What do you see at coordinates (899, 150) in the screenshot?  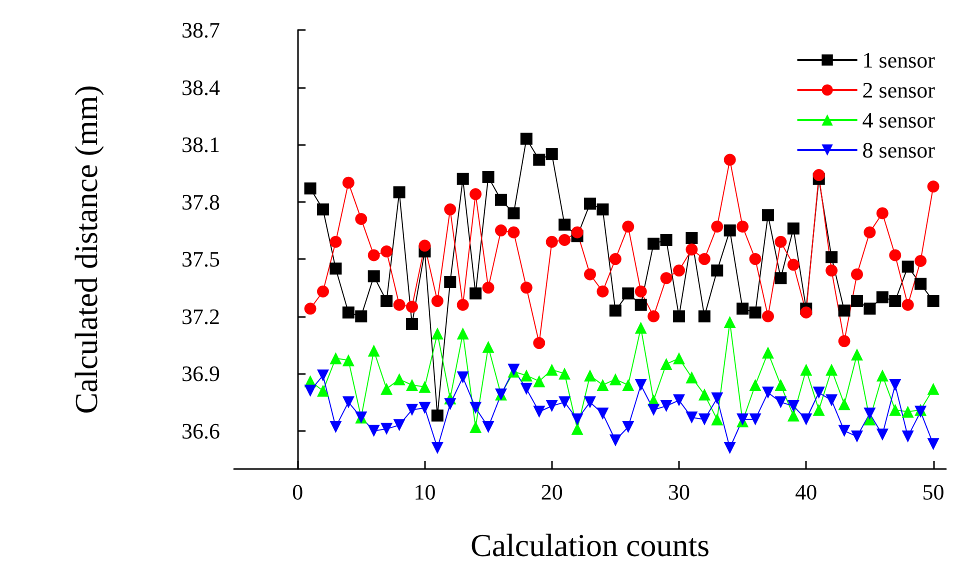 I see `legend-label: 8 sensor` at bounding box center [899, 150].